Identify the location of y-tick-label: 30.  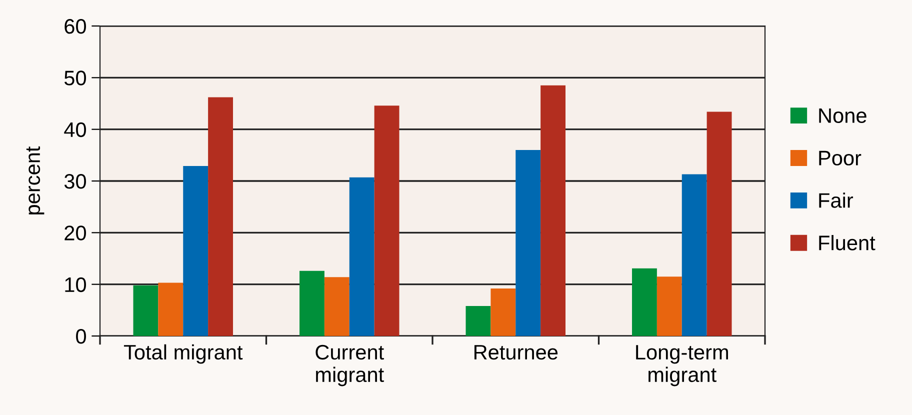
(75, 181).